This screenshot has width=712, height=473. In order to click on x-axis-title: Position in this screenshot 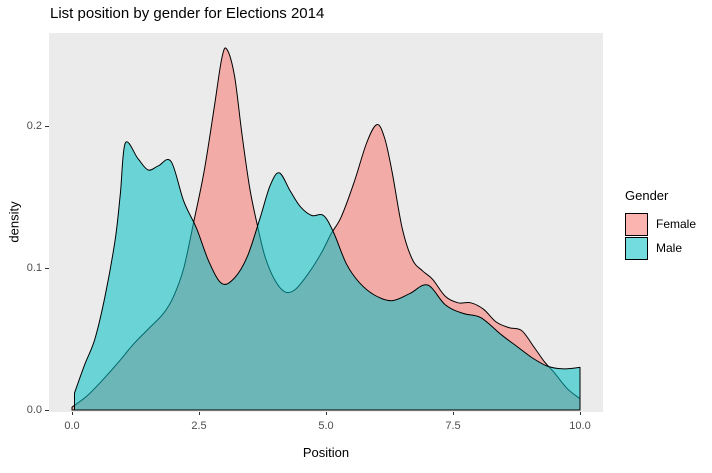, I will do `click(326, 452)`.